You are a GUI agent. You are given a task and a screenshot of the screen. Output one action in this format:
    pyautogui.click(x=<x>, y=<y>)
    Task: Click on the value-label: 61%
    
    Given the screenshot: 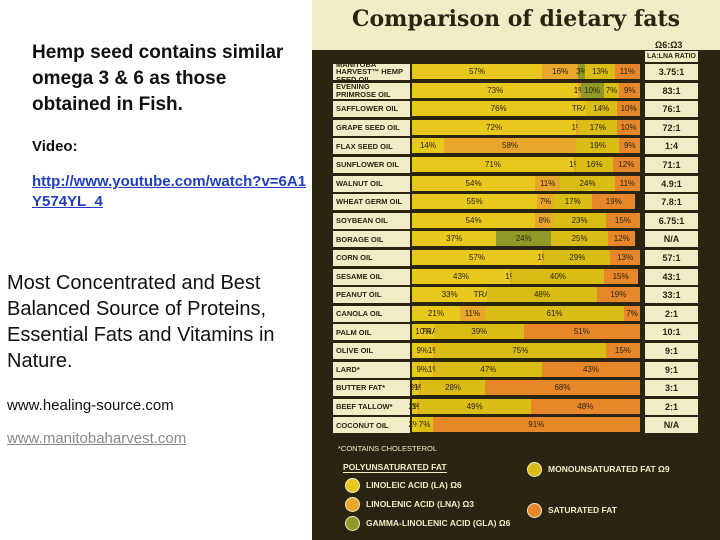 What is the action you would take?
    pyautogui.click(x=554, y=313)
    